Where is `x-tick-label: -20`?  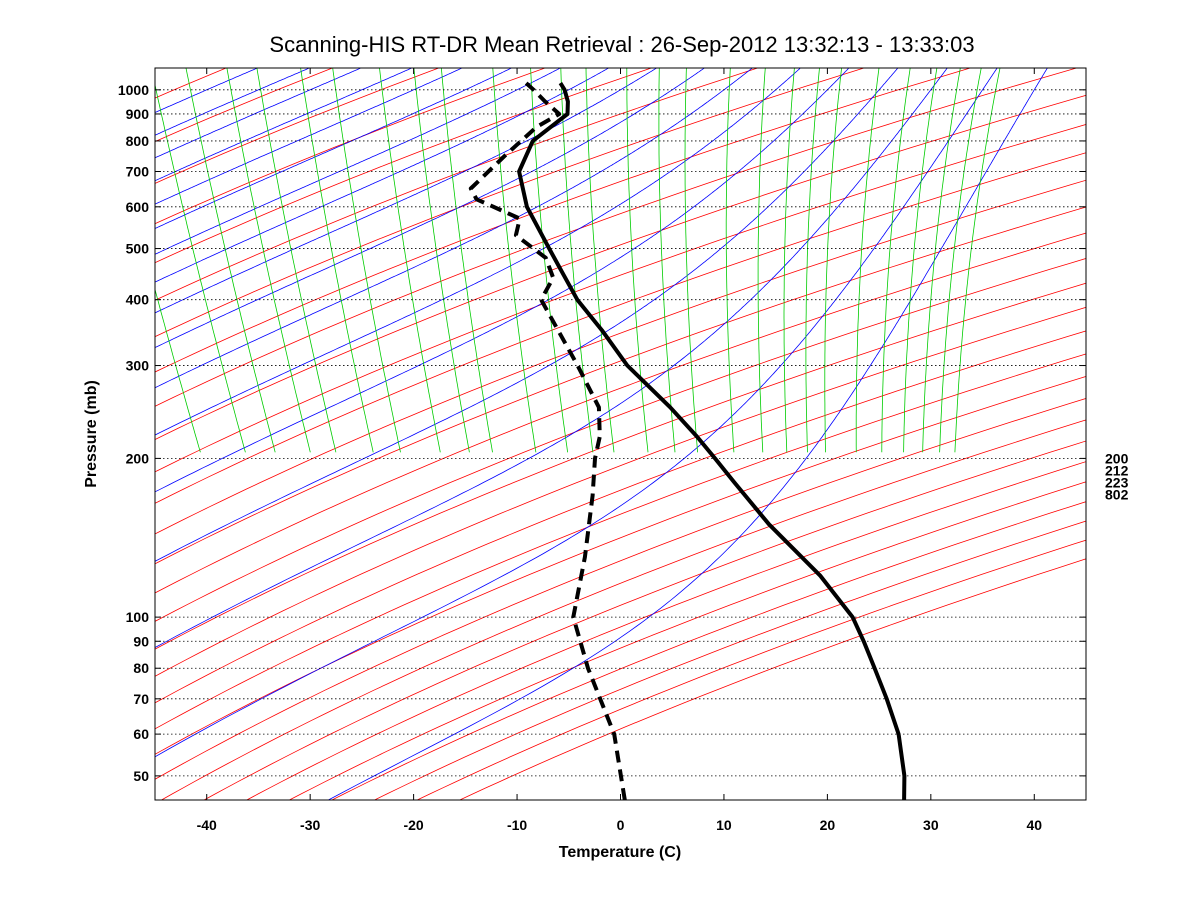 x-tick-label: -20 is located at coordinates (413, 825).